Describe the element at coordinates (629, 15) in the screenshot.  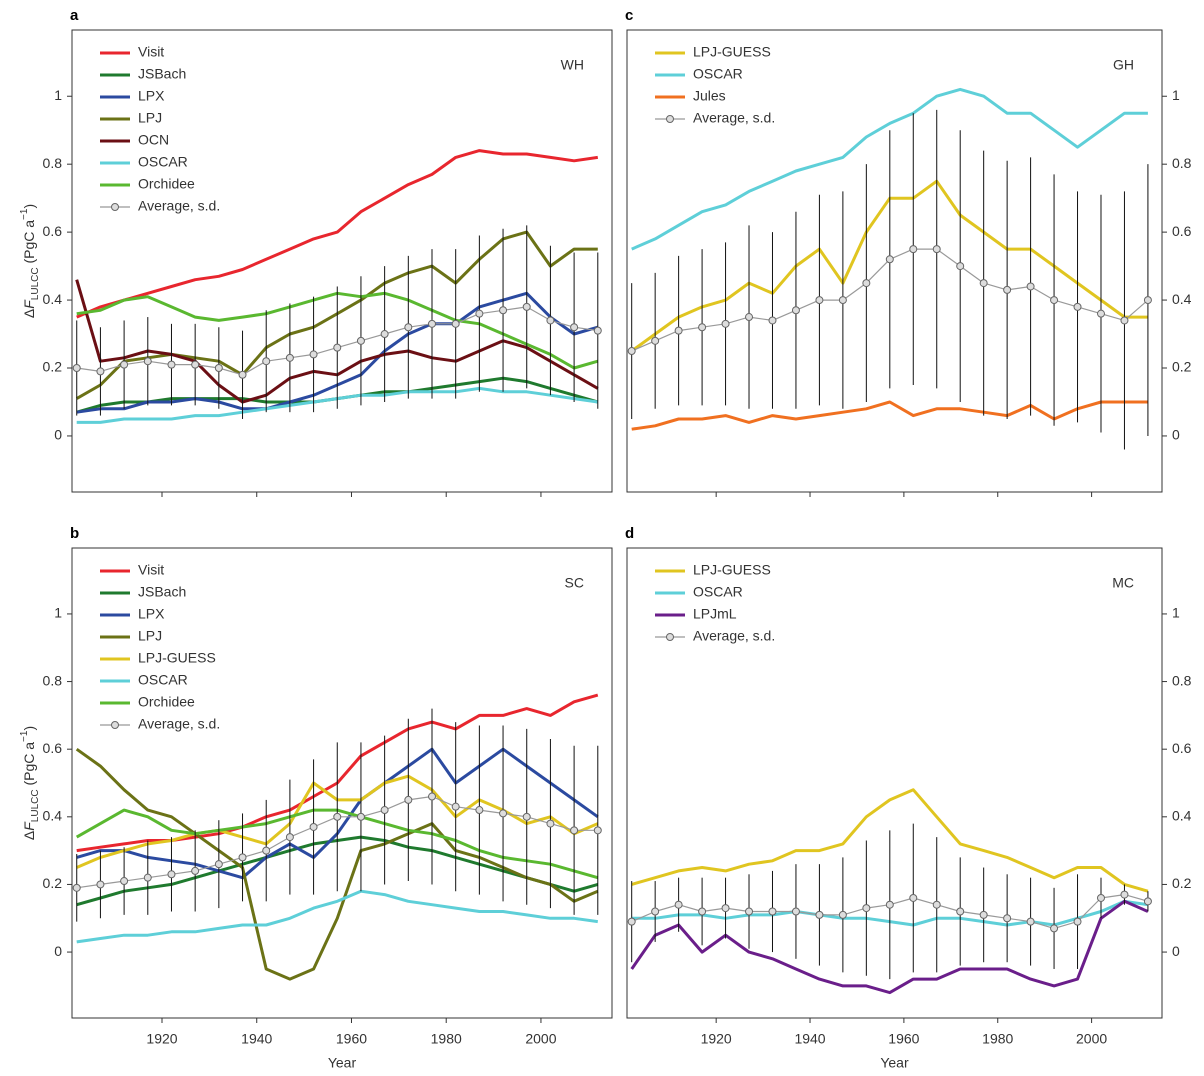
I see `panel-label: c` at that location.